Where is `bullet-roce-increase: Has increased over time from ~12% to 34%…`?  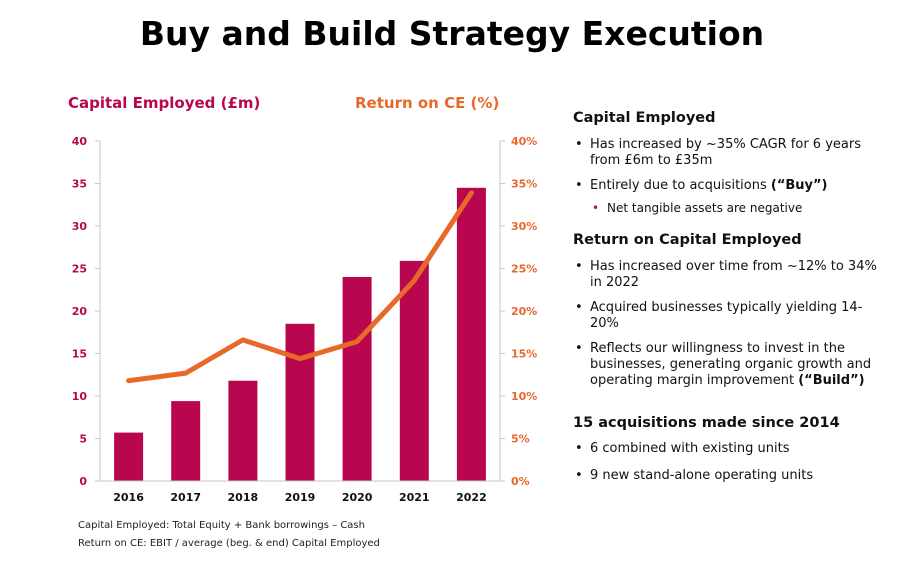
bullet-roce-increase: Has increased over time from ~12% to 34%… is located at coordinates (728, 275).